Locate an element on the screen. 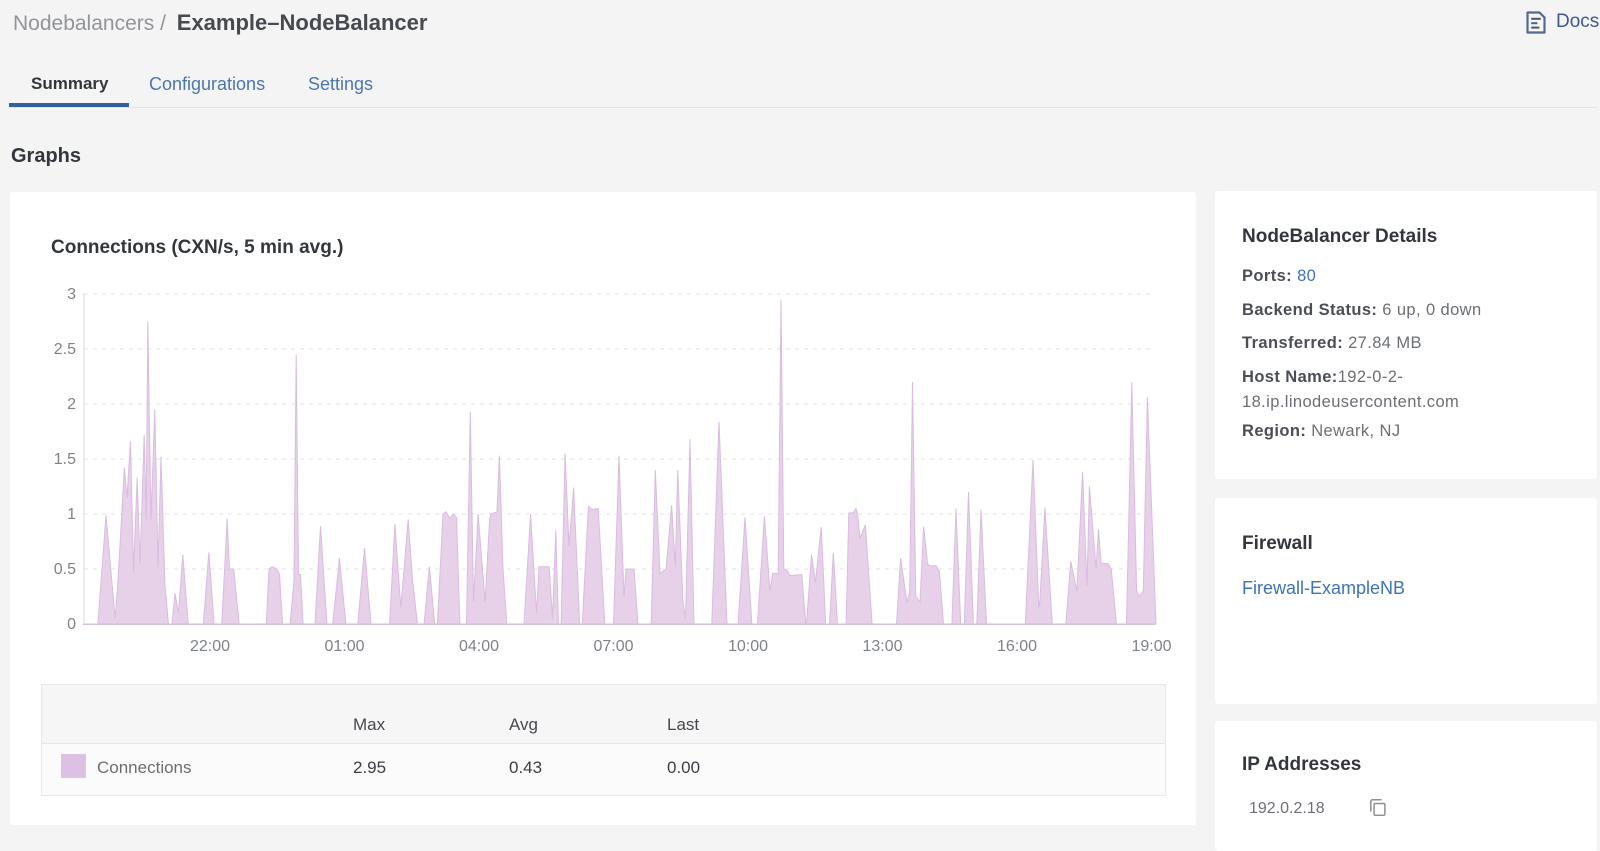 This screenshot has width=1600, height=851. svg-text: 1 is located at coordinates (71, 514).